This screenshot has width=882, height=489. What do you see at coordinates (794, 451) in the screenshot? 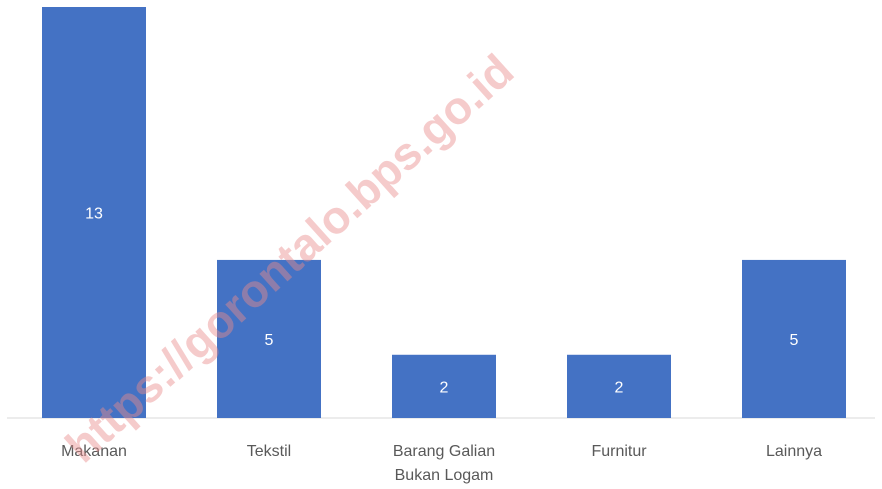
I see `x-tick-label: Lainnya` at bounding box center [794, 451].